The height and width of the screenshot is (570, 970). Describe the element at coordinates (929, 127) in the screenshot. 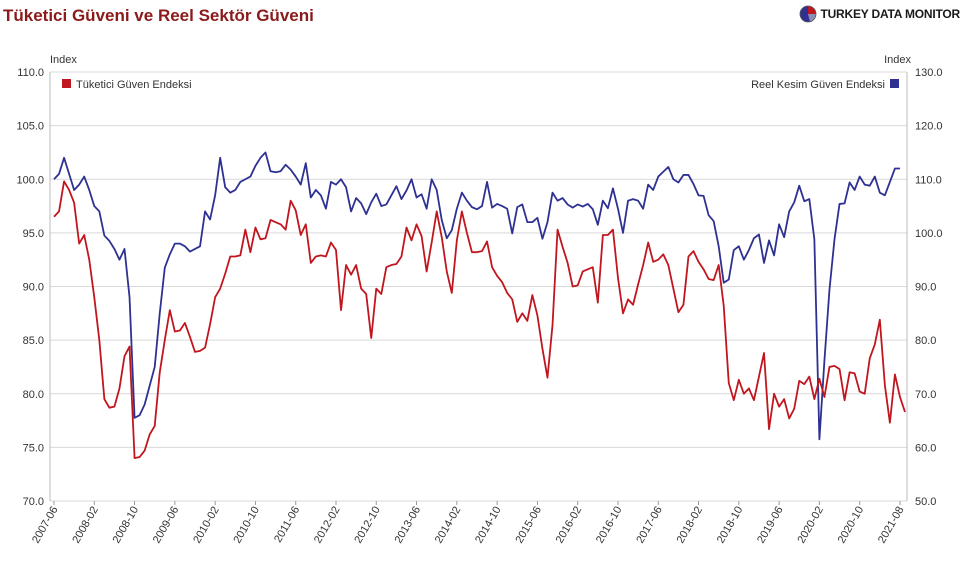

I see `right-tick-label: 120.0` at that location.